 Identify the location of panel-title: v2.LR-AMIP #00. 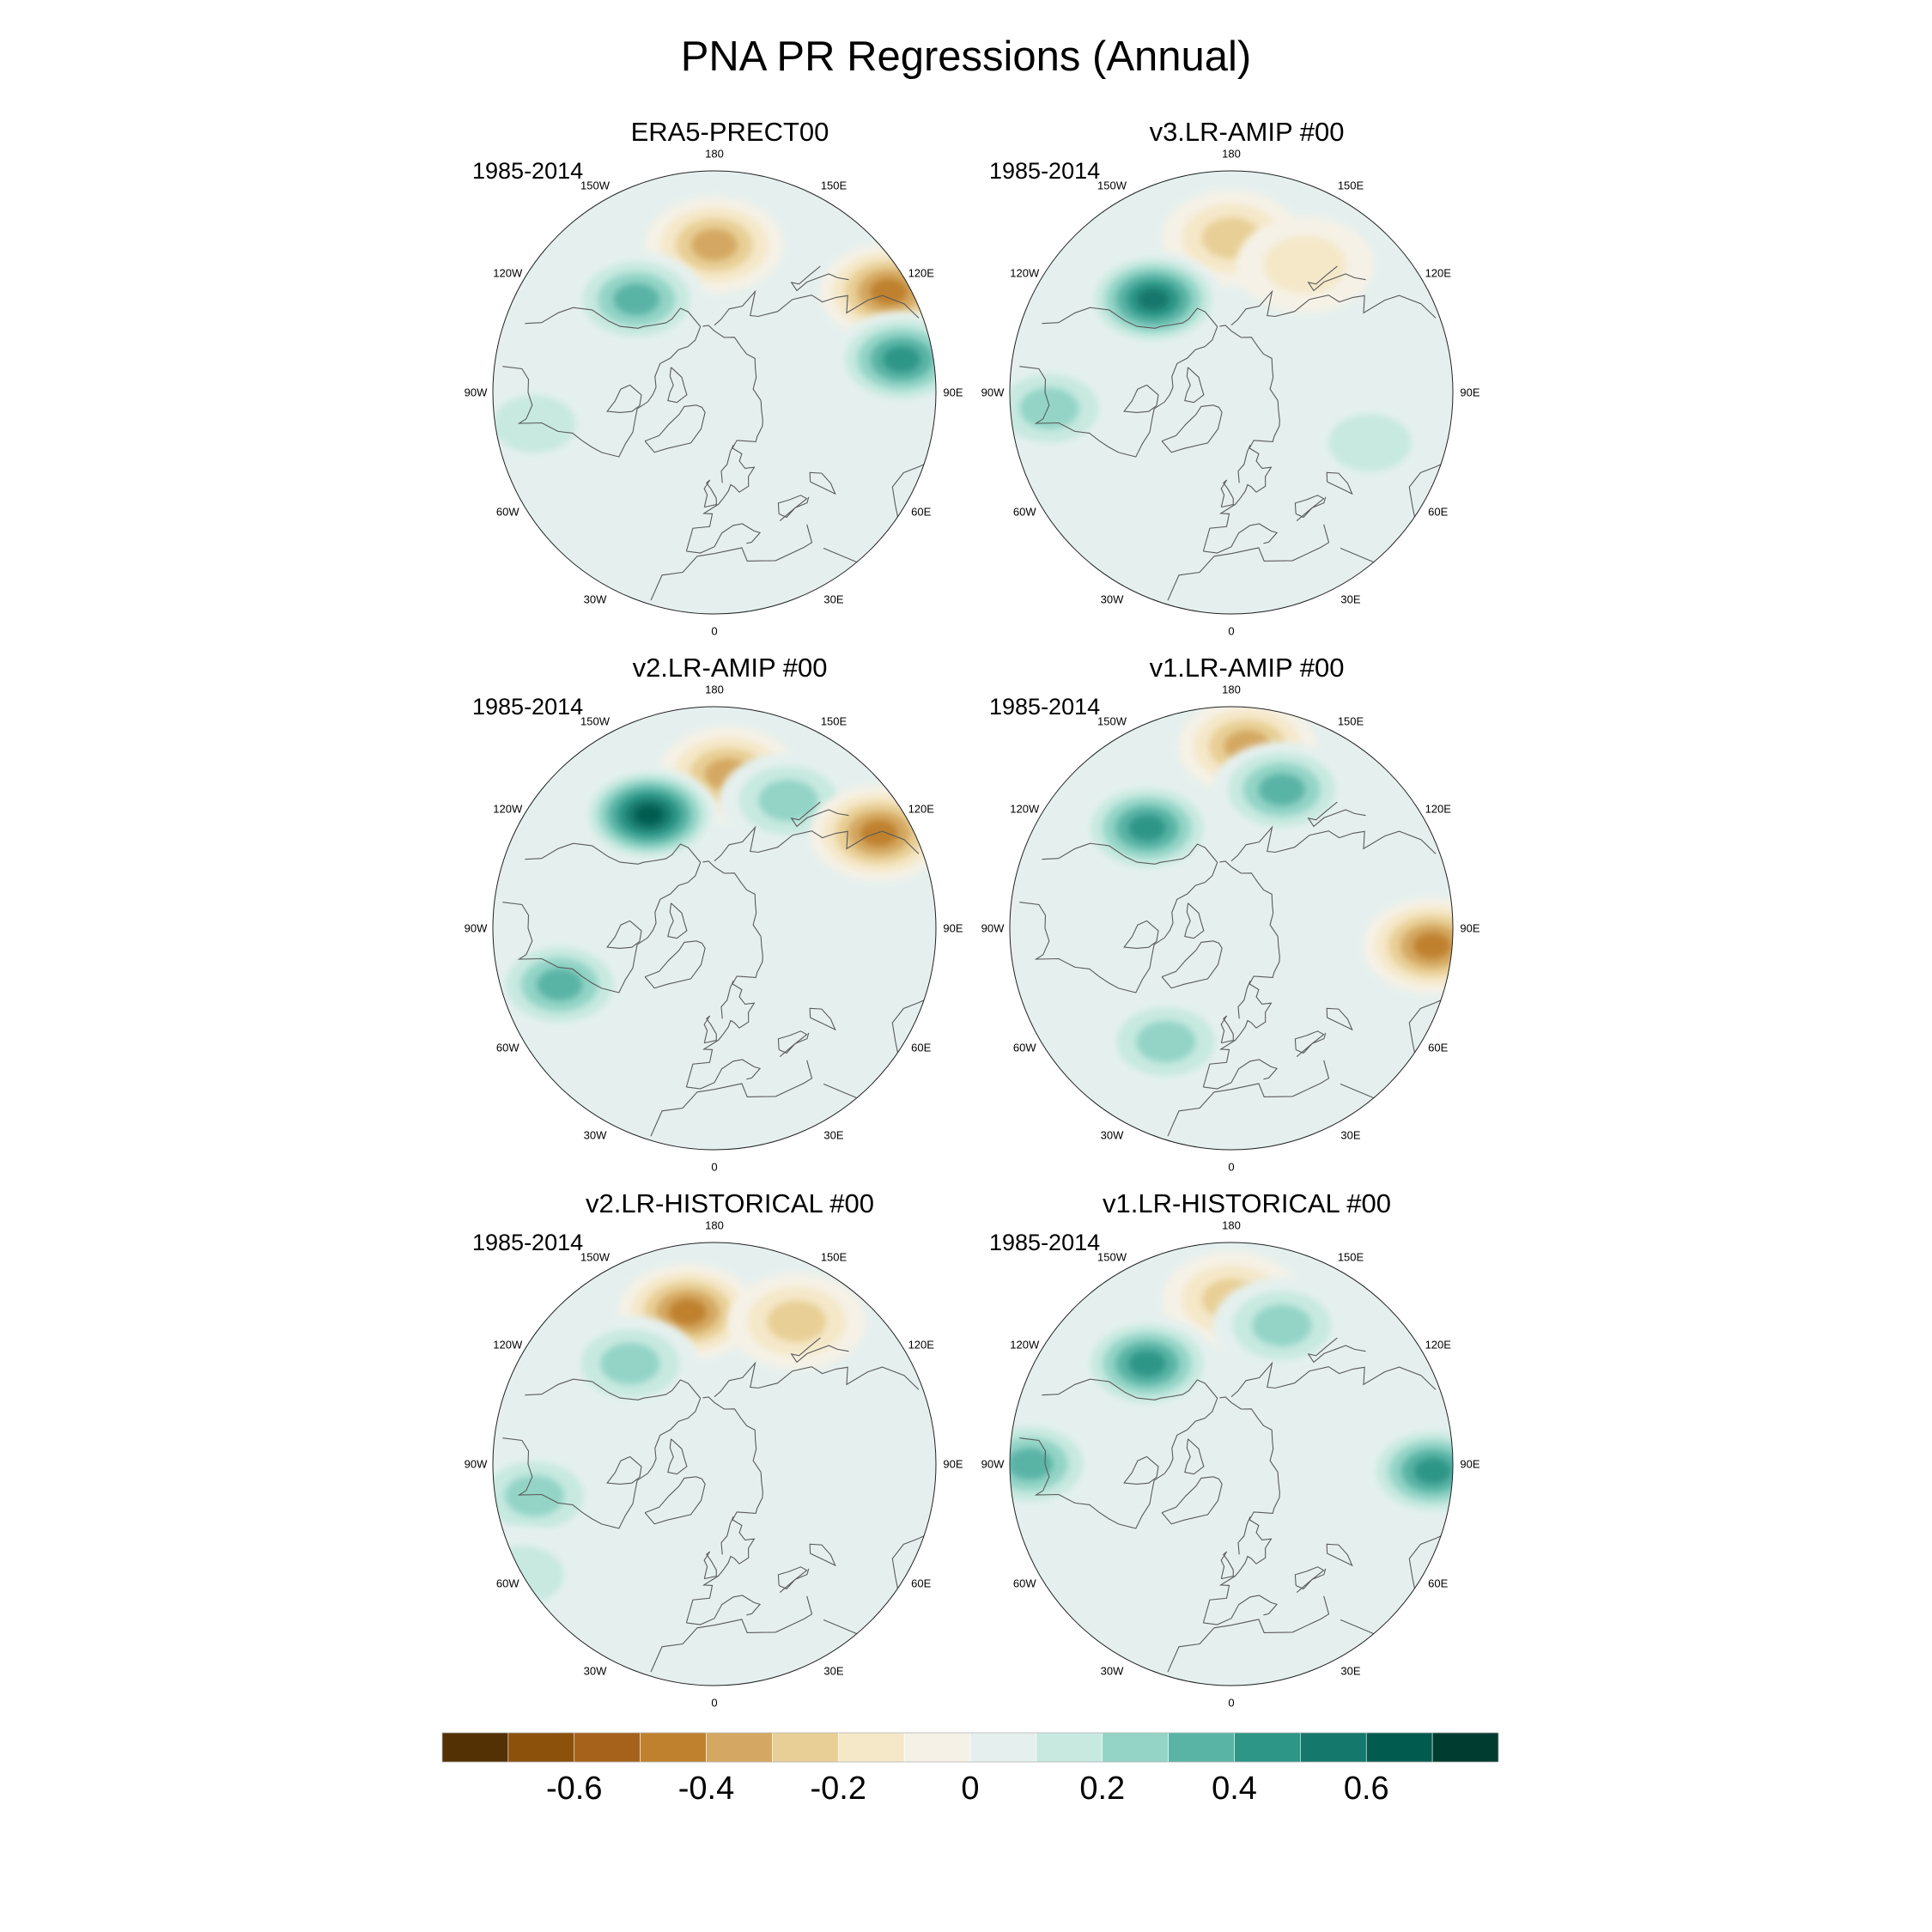
(730, 668).